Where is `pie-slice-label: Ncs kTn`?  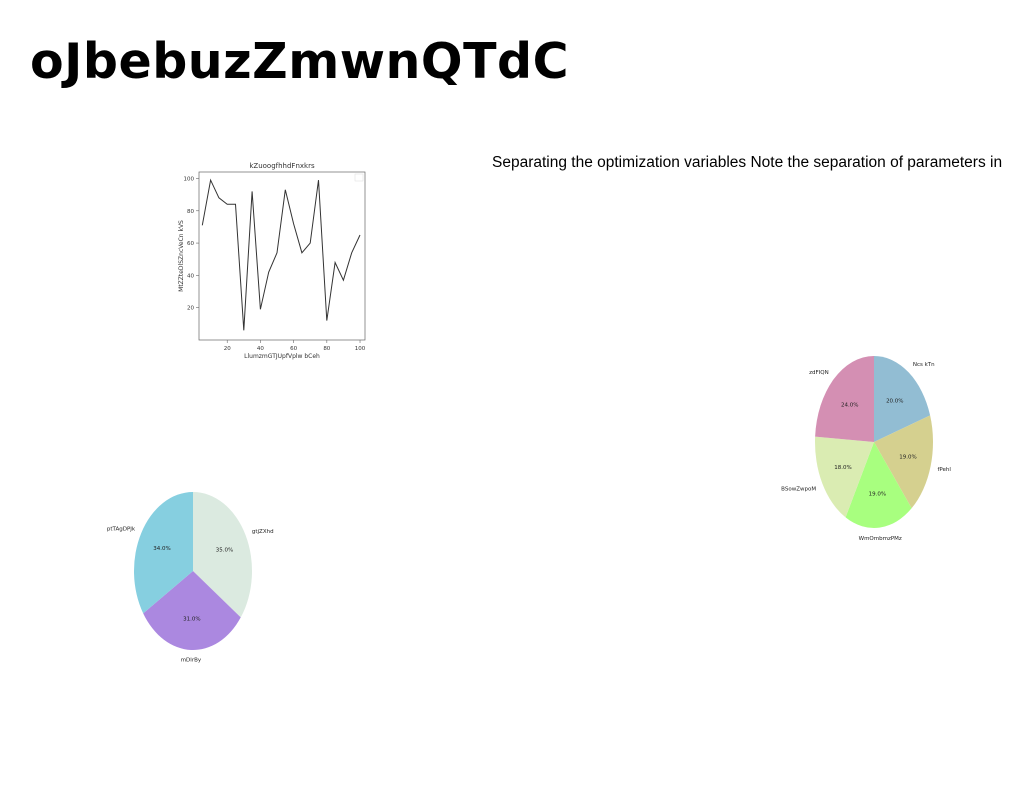
pie-slice-label: Ncs kTn is located at coordinates (924, 365).